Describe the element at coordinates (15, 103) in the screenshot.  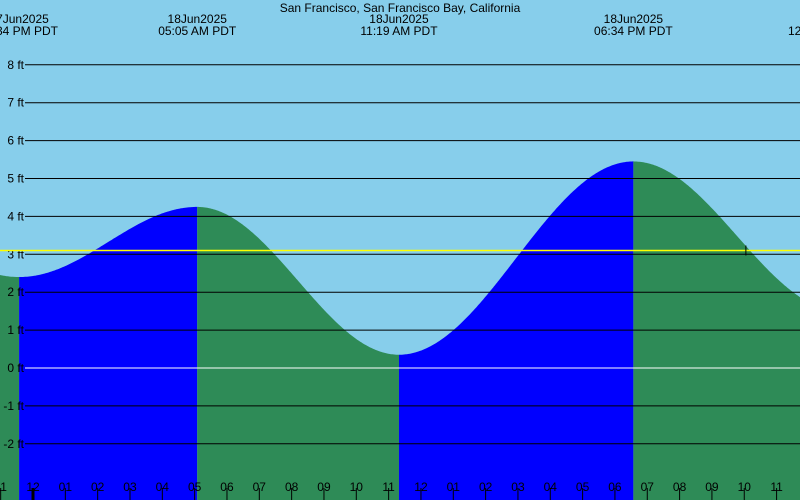
I see `y-tick-label: 7 ft` at that location.